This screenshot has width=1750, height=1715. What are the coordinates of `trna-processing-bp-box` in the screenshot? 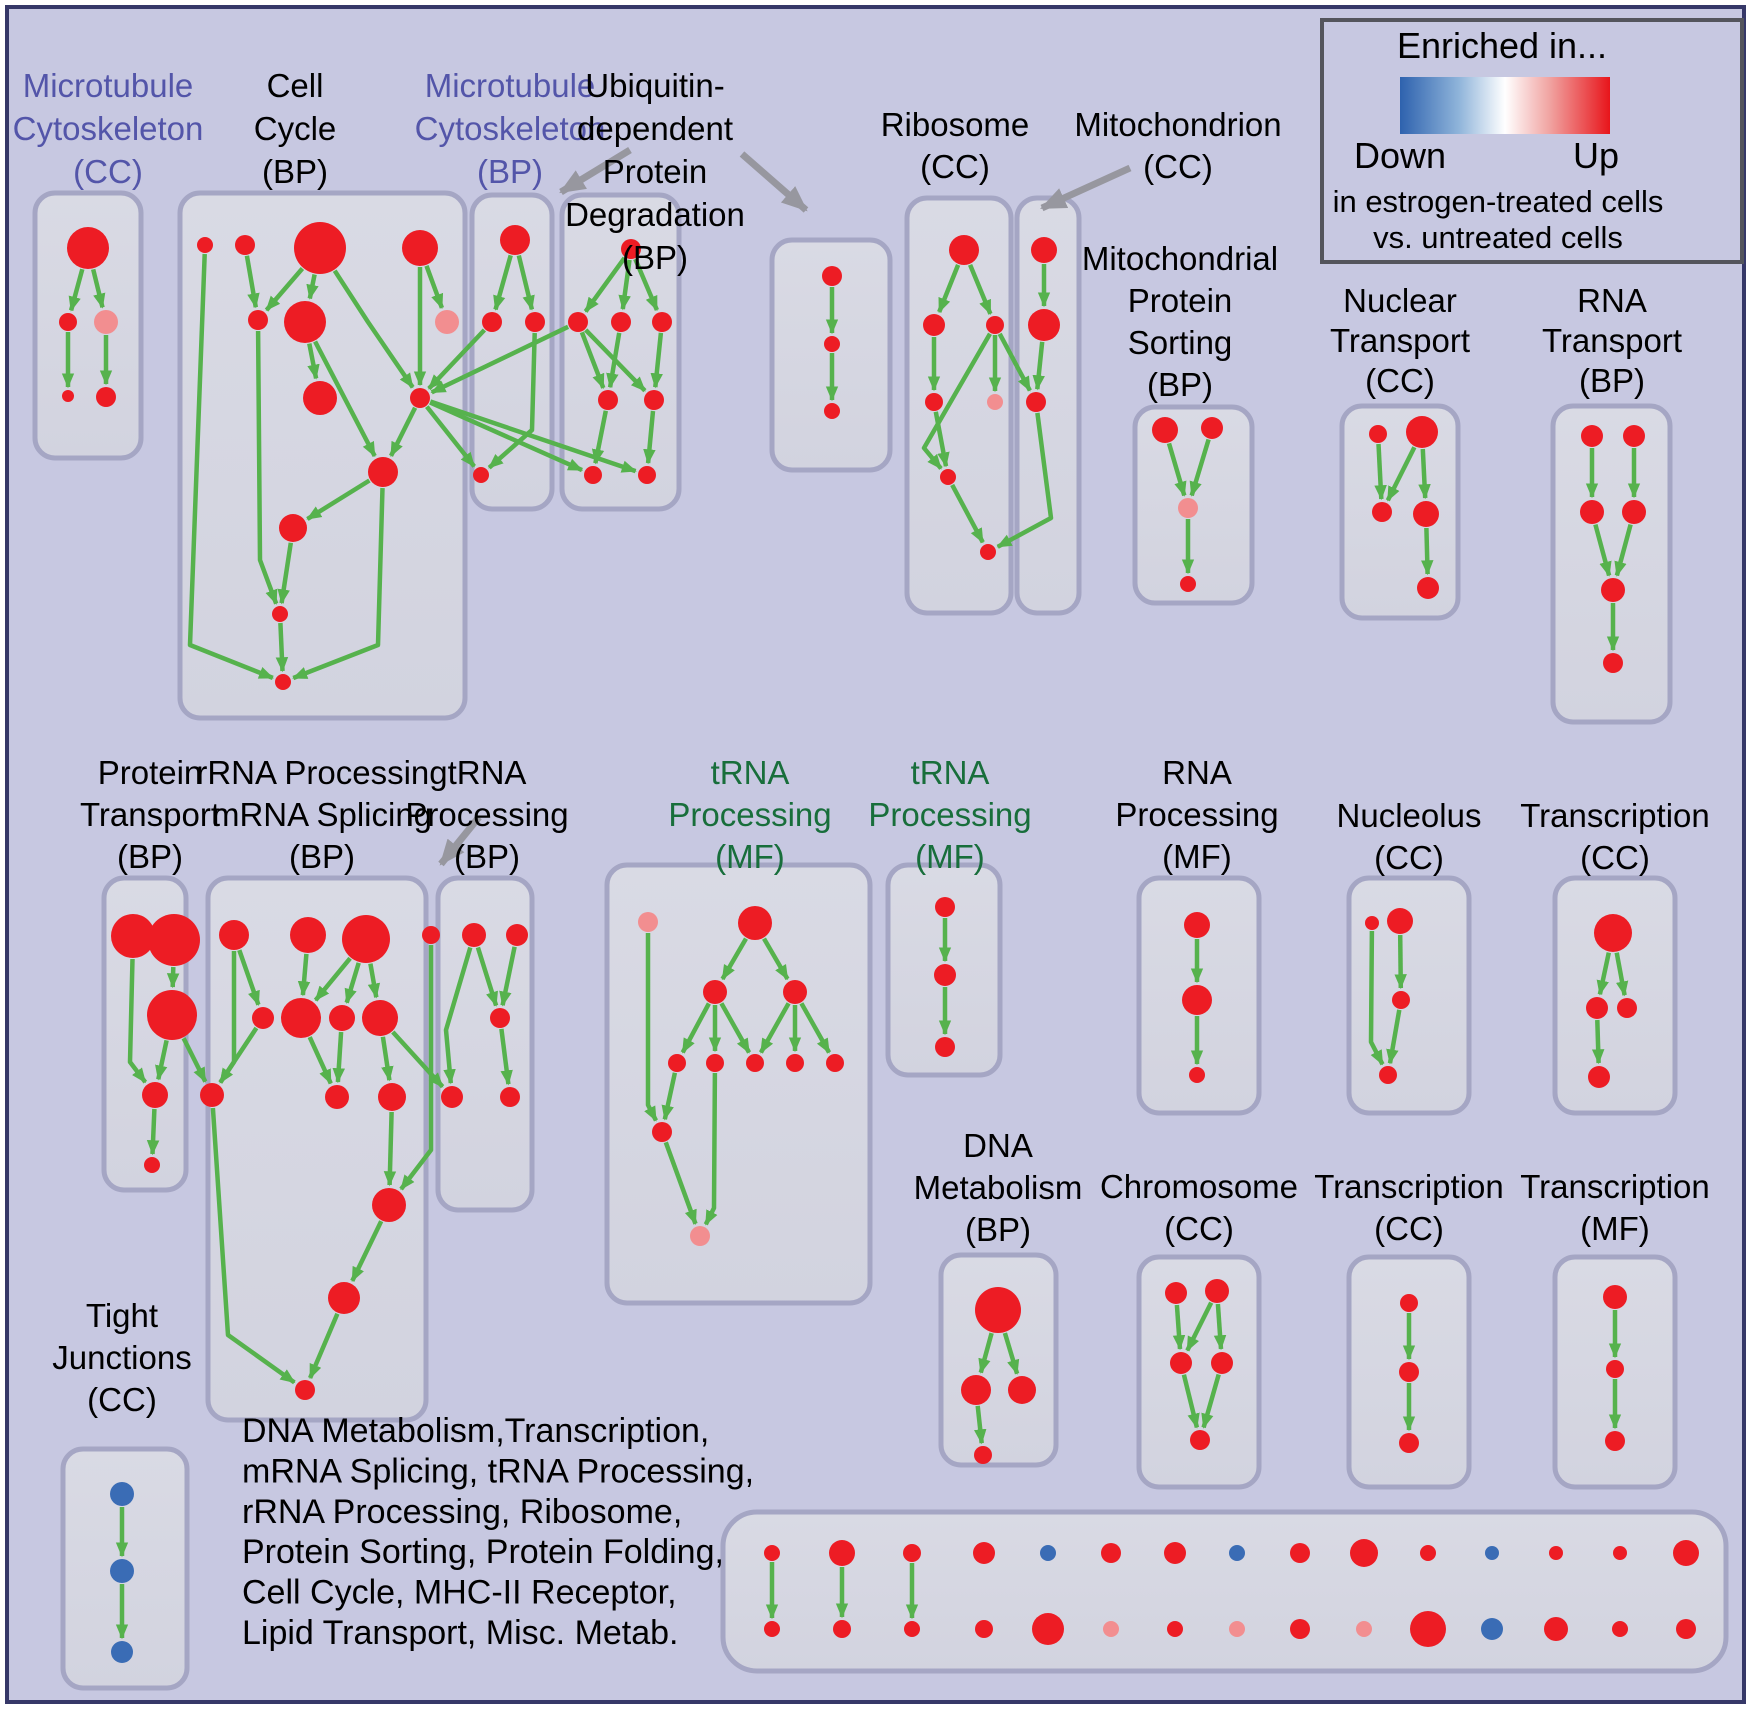 It's located at (485, 1044).